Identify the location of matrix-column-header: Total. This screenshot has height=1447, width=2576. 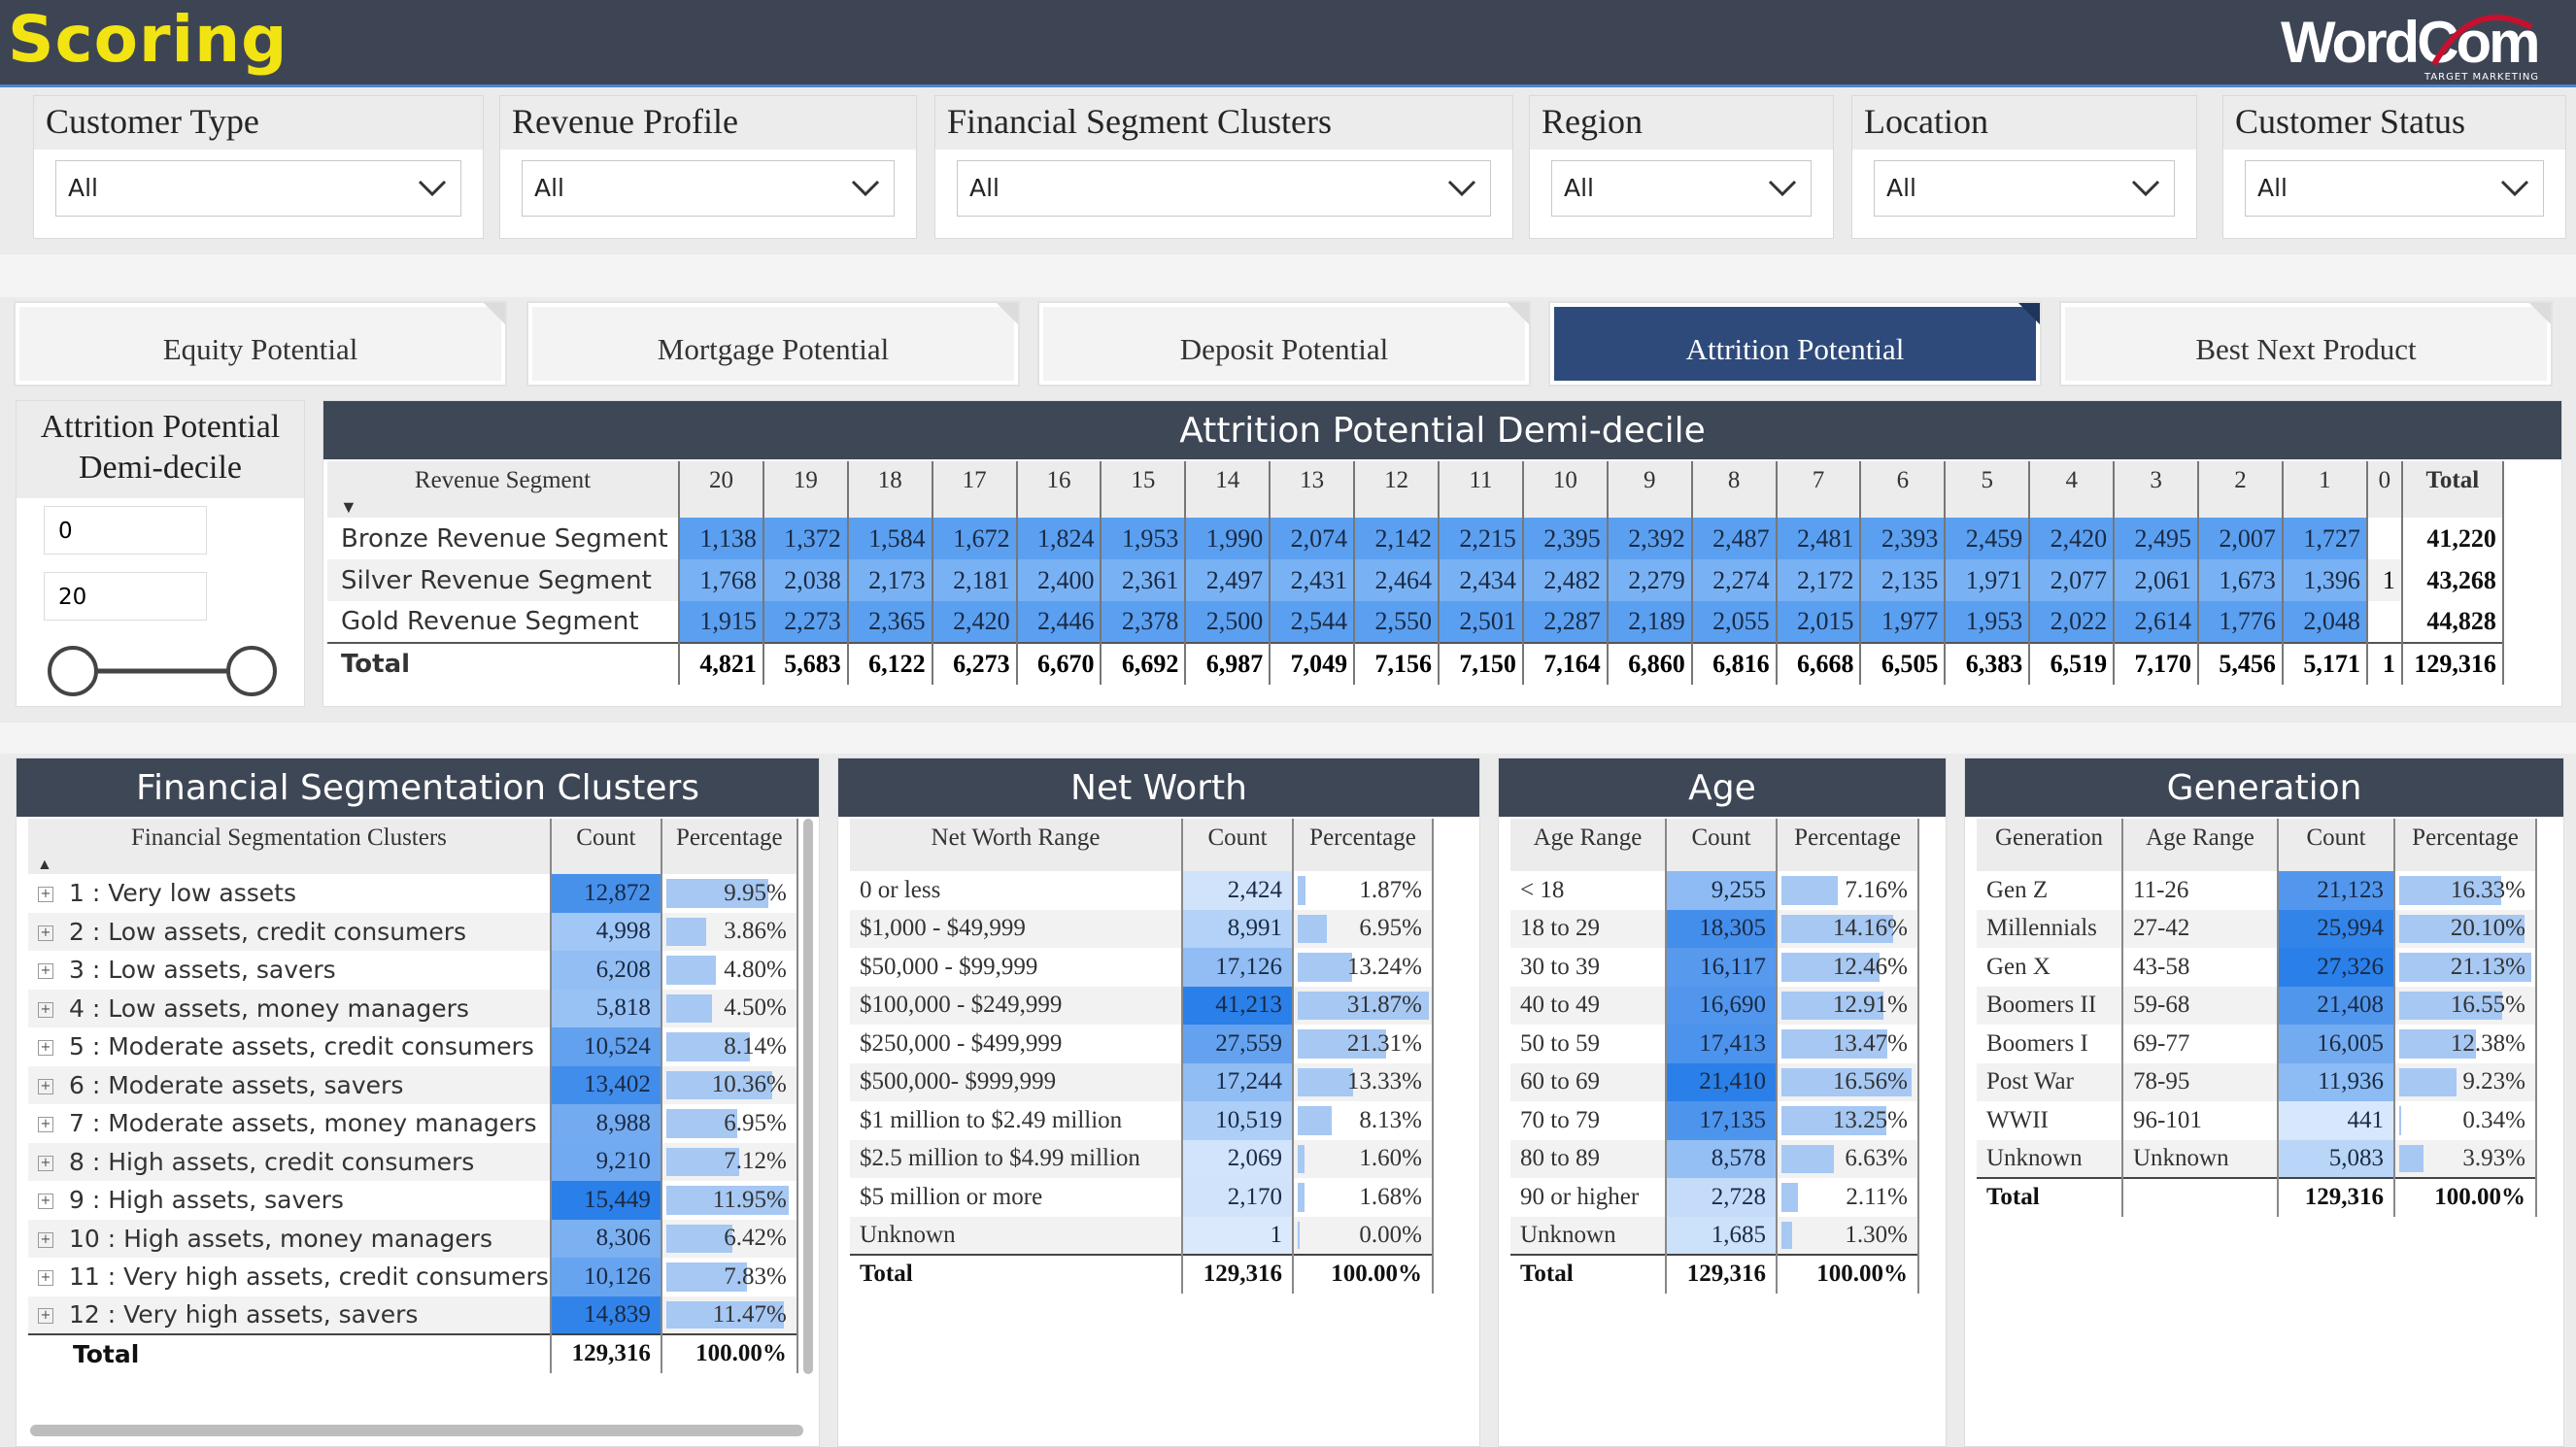
(2452, 489).